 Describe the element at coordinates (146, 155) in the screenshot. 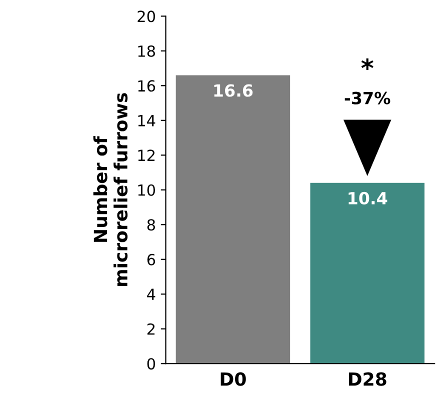

I see `y-tick-label: 12` at that location.